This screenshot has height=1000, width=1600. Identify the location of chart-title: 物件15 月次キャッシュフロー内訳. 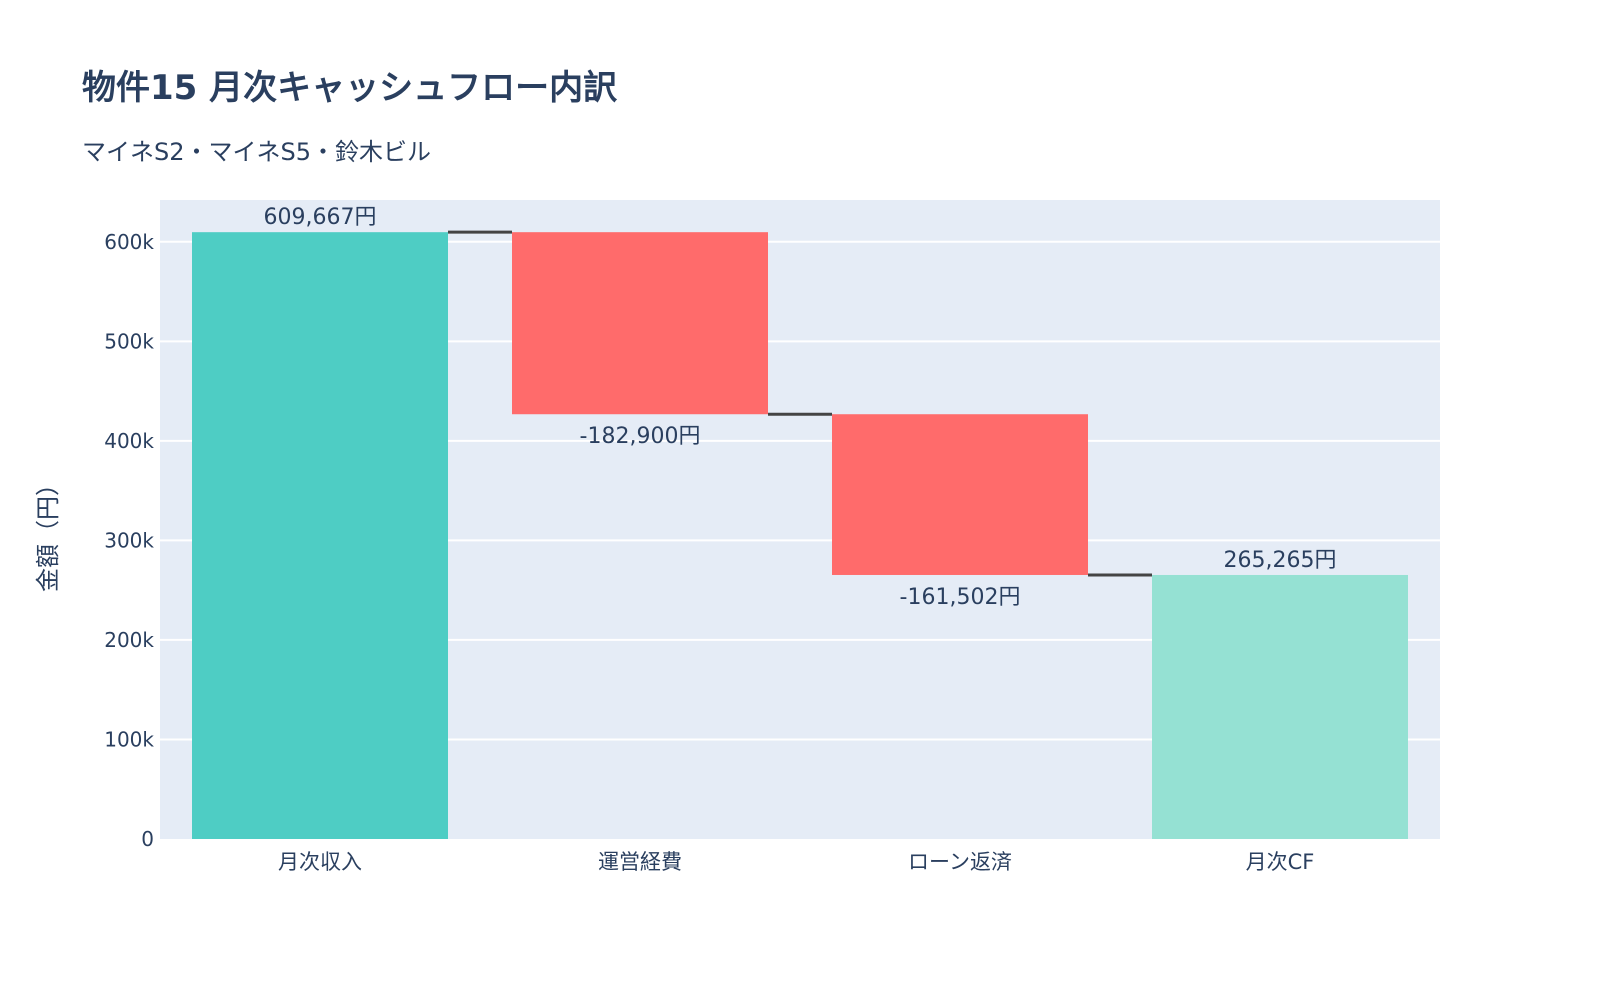
(350, 88).